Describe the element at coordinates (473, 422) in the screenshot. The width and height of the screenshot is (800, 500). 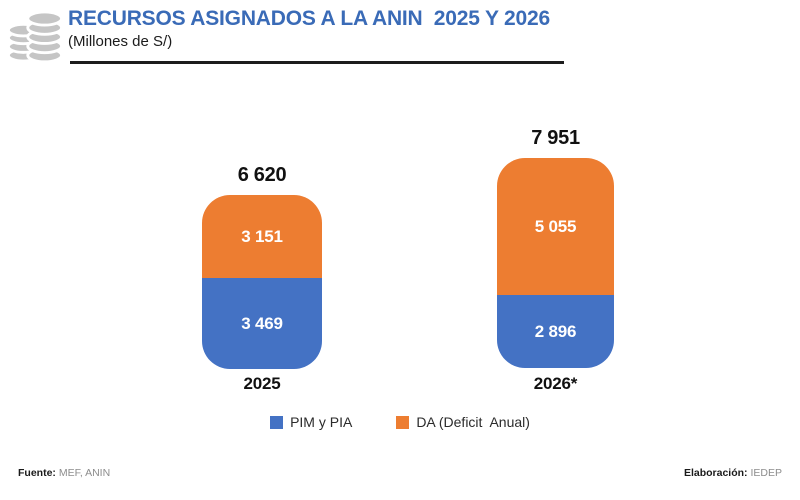
I see `legend-label-da: DA (Deficit Anual)` at that location.